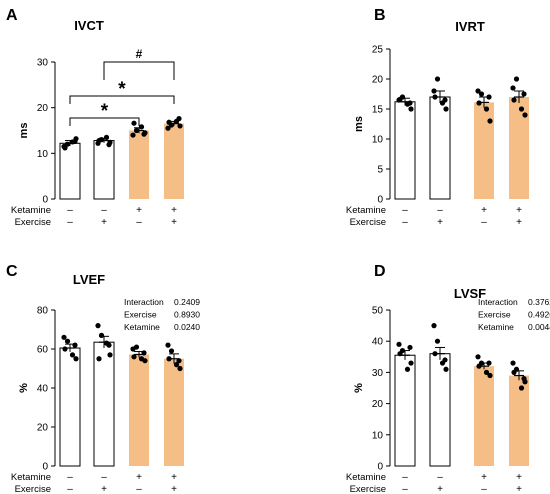 The width and height of the screenshot is (550, 494). I want to click on stats-value: 0.8930, so click(187, 315).